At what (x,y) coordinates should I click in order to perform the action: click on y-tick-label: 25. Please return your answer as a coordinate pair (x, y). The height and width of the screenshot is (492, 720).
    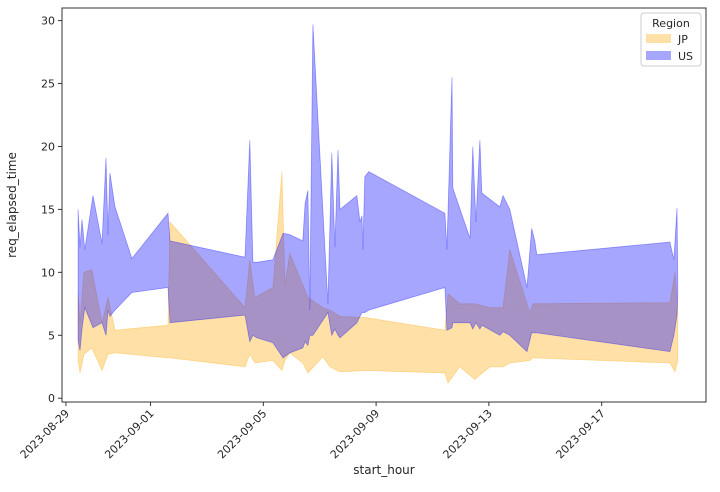
    Looking at the image, I should click on (48, 84).